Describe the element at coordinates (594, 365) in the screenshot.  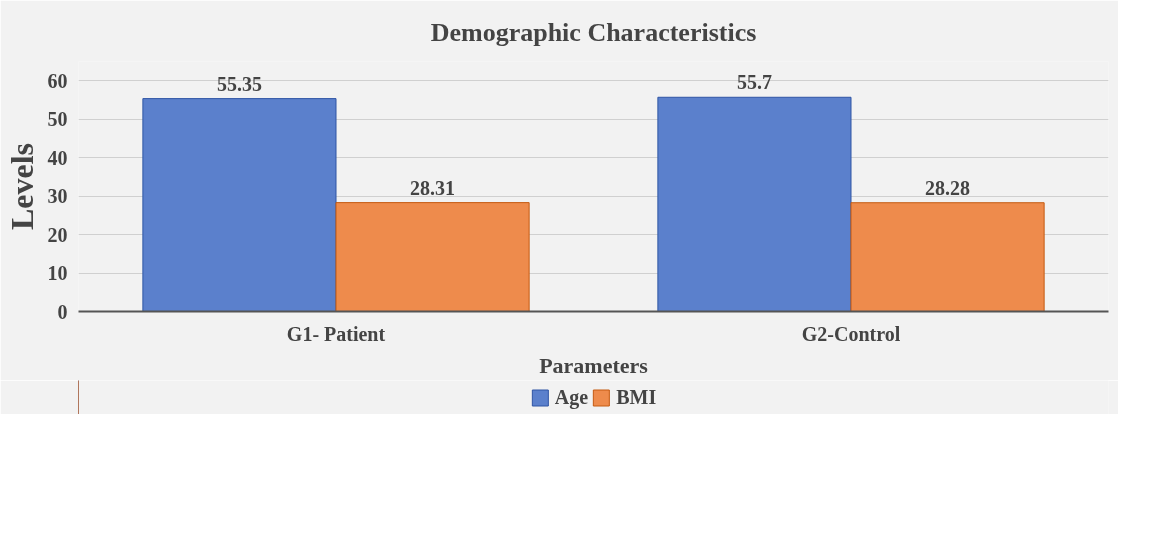
I see `x-axis-title: Parameters` at that location.